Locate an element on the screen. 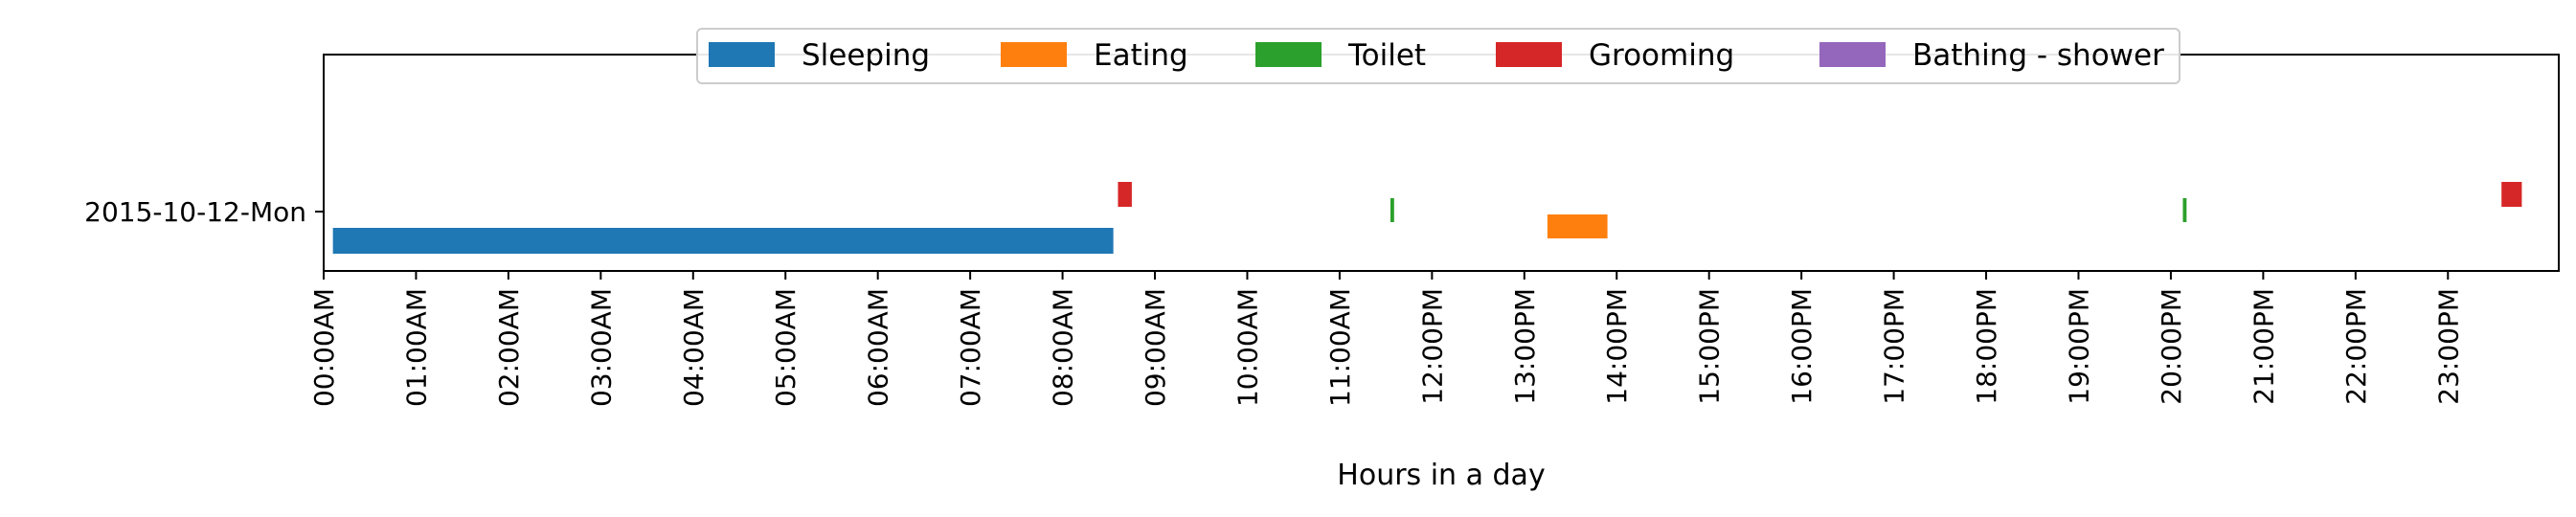 The height and width of the screenshot is (517, 2576). x-tick-label: 00:00AM is located at coordinates (324, 347).